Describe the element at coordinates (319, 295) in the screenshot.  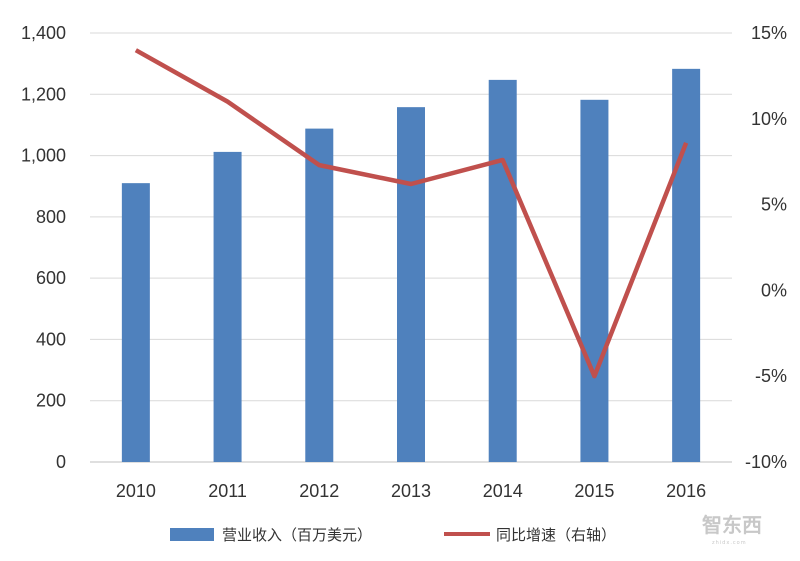
I see `bar-revenue-2012` at that location.